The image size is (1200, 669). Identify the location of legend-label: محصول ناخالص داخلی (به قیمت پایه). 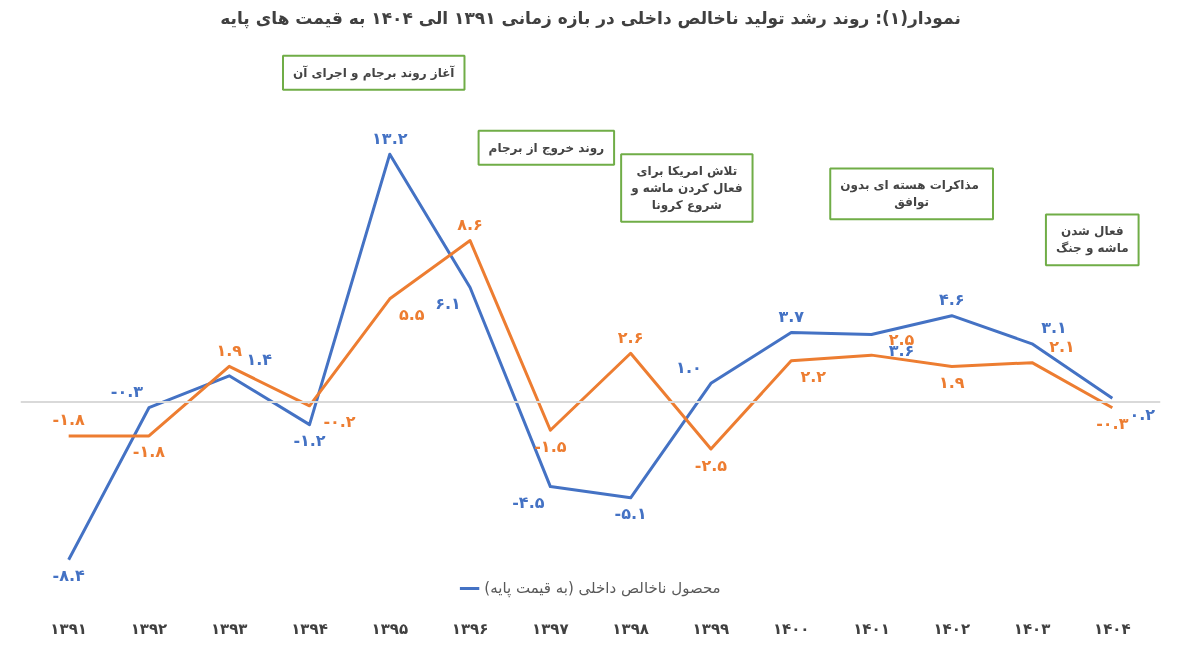
(602, 588).